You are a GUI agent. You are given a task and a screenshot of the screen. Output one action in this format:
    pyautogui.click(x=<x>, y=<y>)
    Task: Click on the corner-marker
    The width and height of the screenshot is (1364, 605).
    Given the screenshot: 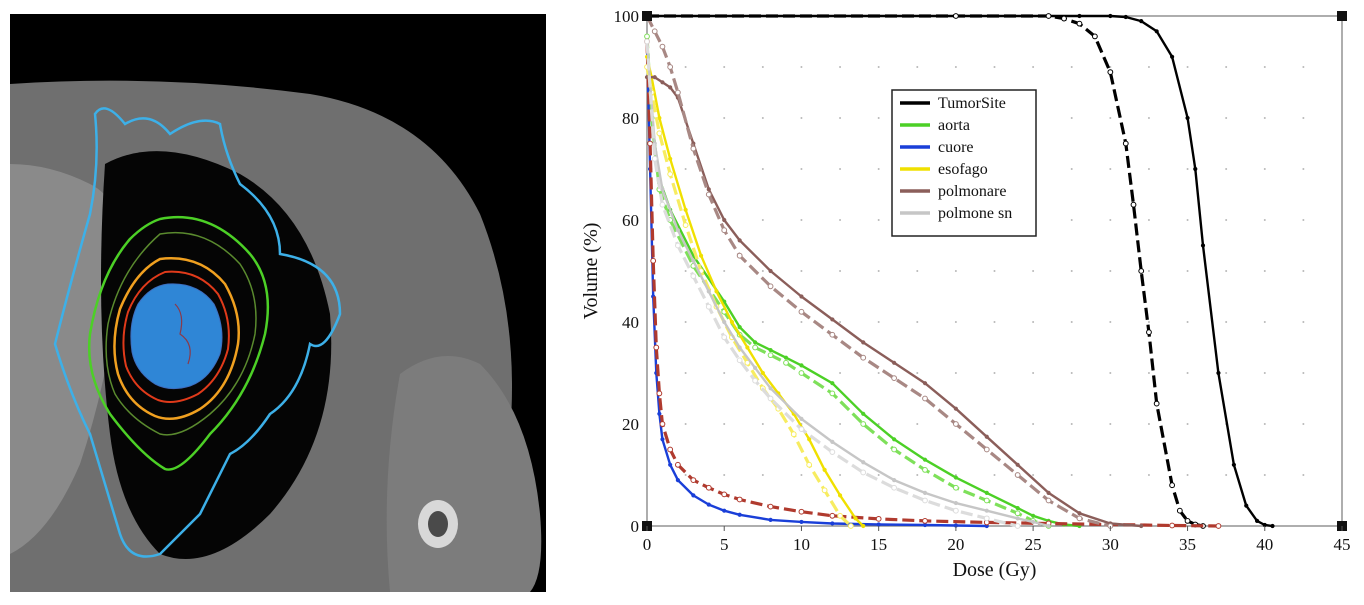 What is the action you would take?
    pyautogui.click(x=647, y=16)
    